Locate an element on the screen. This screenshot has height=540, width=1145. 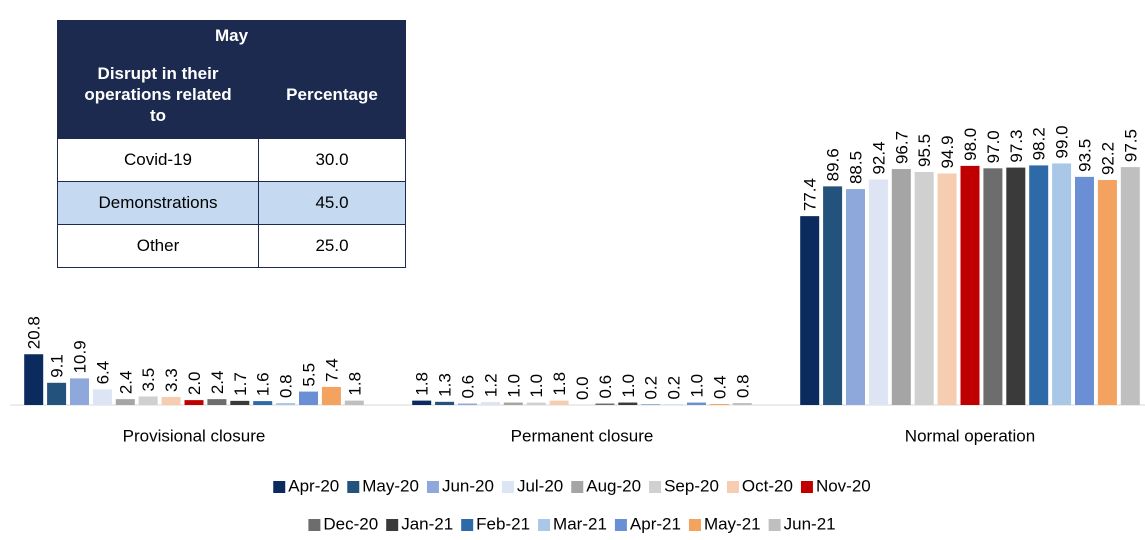
data-label: 98.2 is located at coordinates (1039, 143).